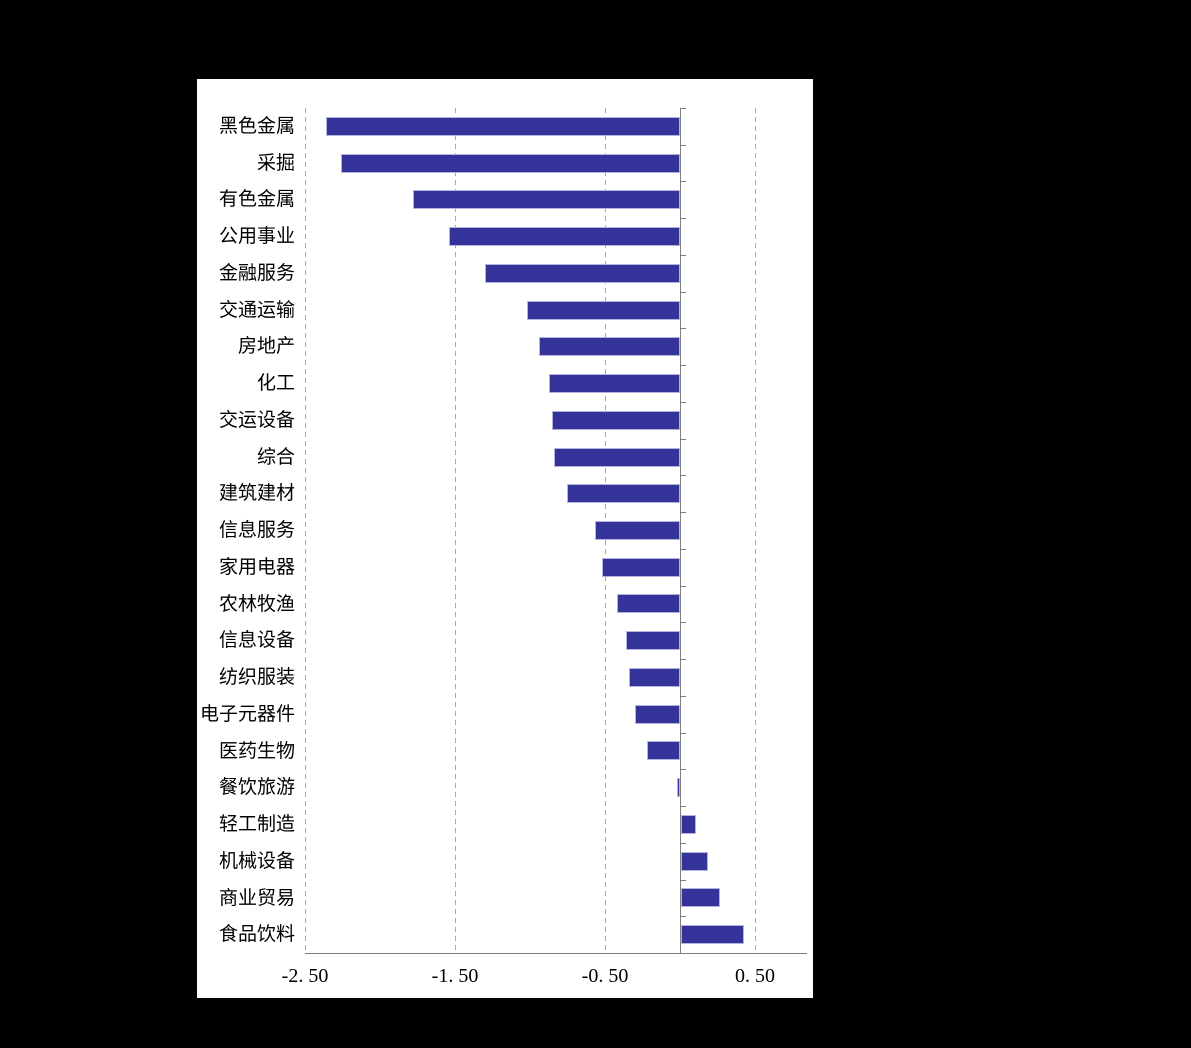 This screenshot has height=1048, width=1191. Describe the element at coordinates (256, 677) in the screenshot. I see `category-label: 纺织服装` at that location.